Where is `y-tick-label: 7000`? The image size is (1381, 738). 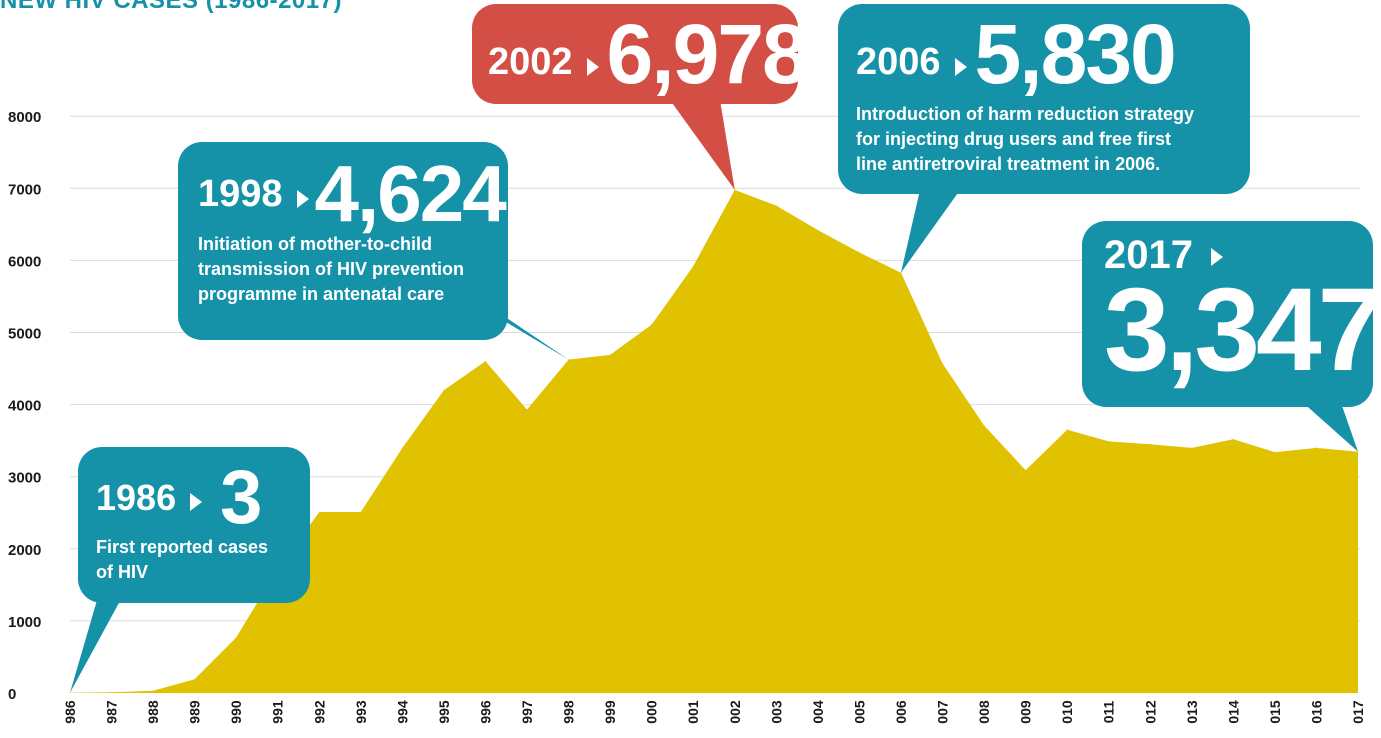
y-tick-label: 7000 is located at coordinates (24, 189).